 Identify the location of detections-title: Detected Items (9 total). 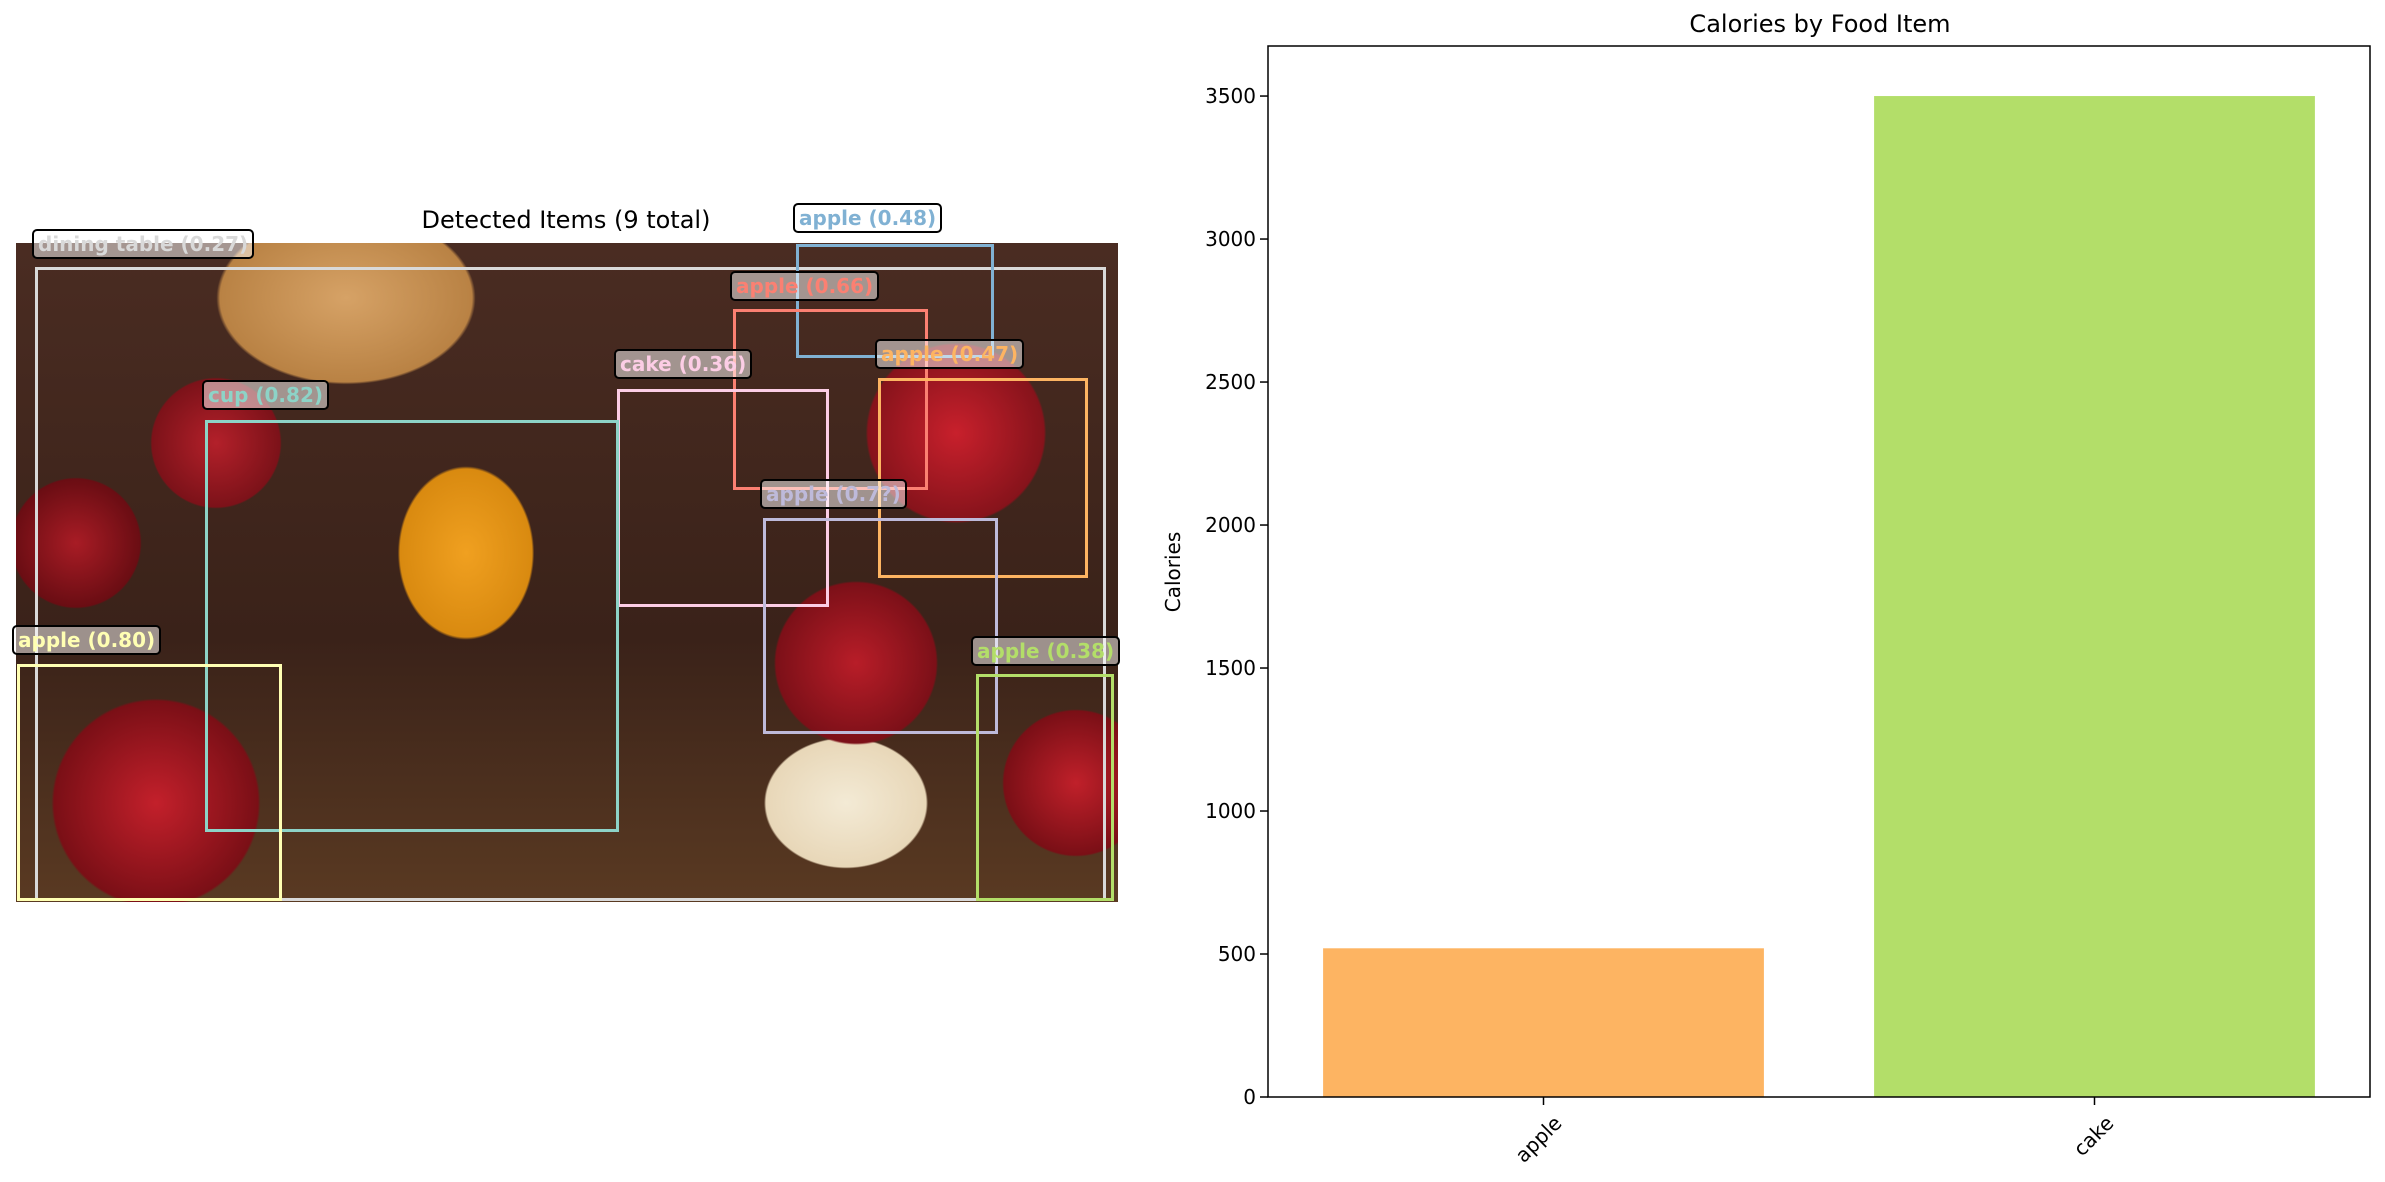
(566, 220).